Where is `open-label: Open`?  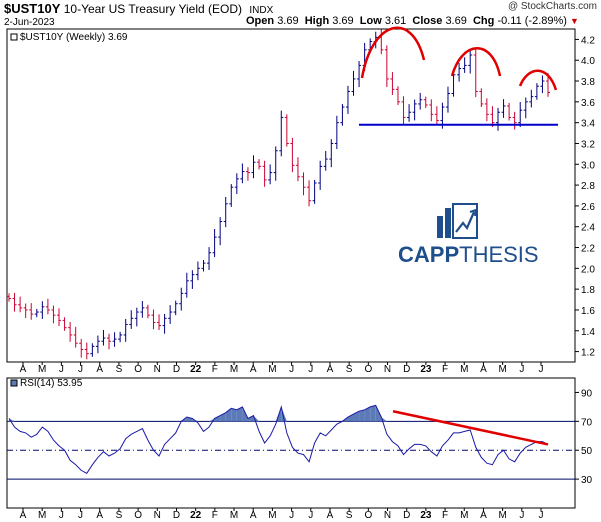 open-label: Open is located at coordinates (260, 21).